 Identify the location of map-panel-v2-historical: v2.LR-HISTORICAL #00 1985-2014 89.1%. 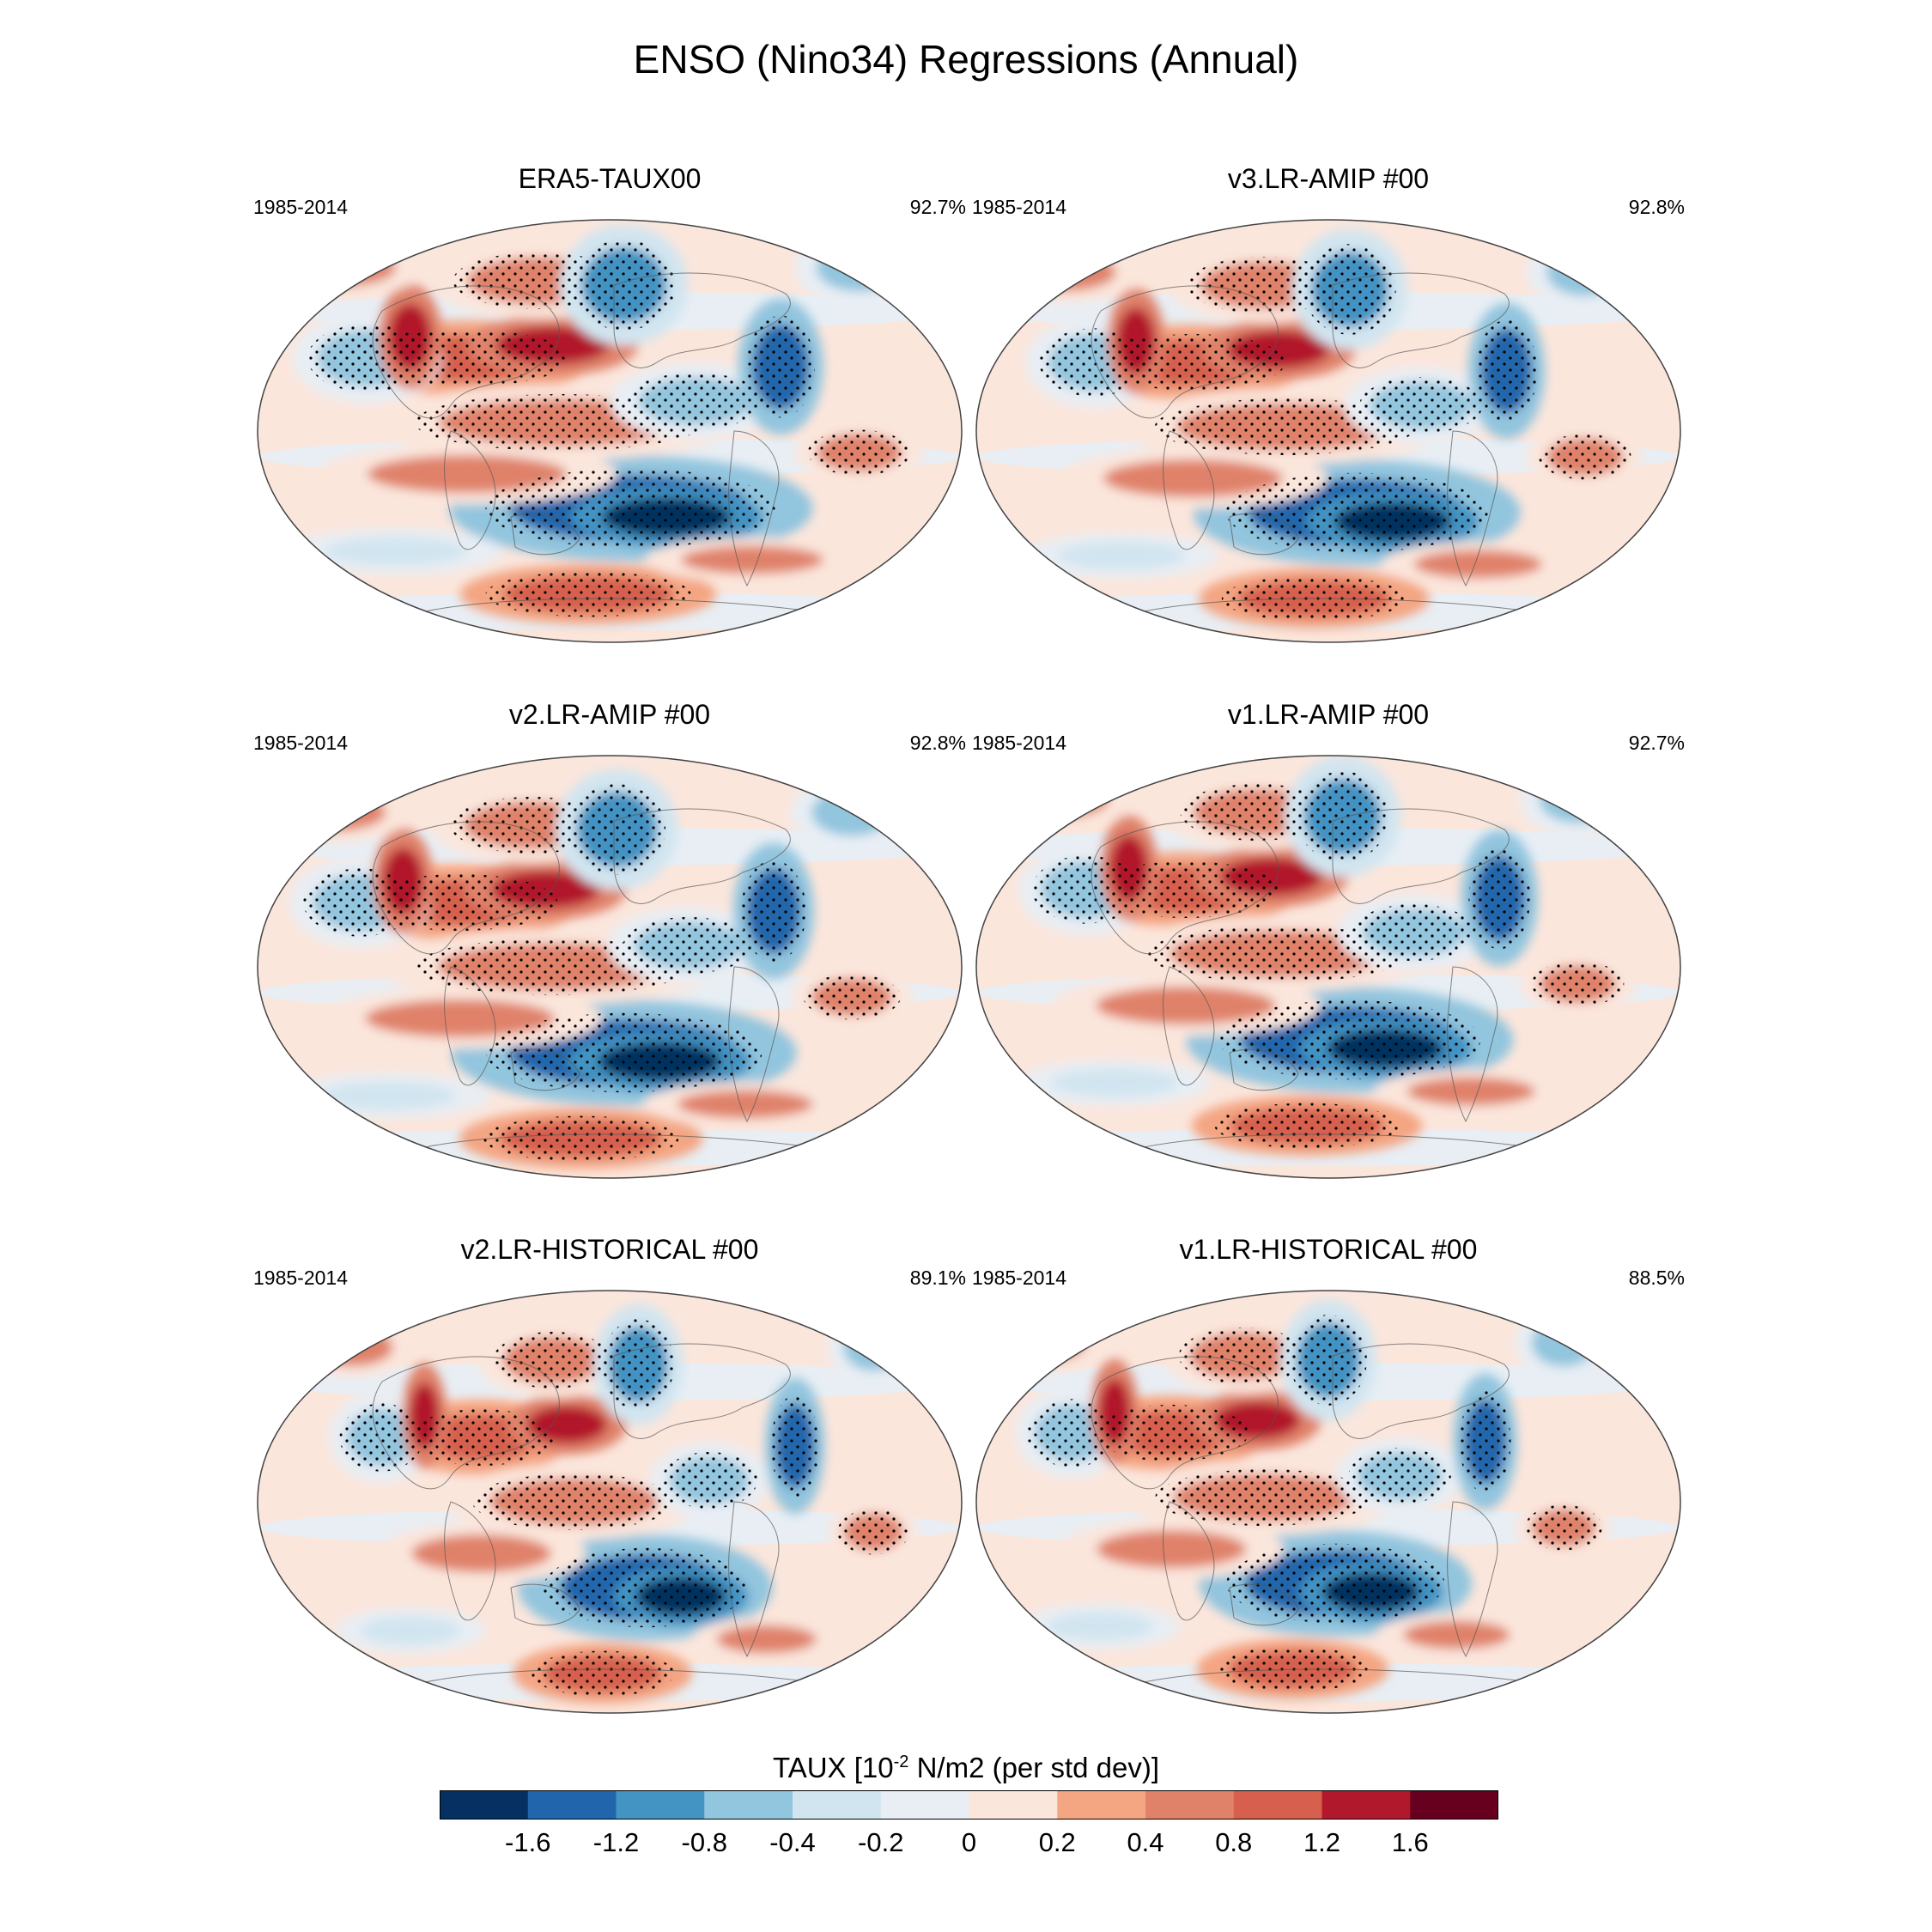
(609, 1474).